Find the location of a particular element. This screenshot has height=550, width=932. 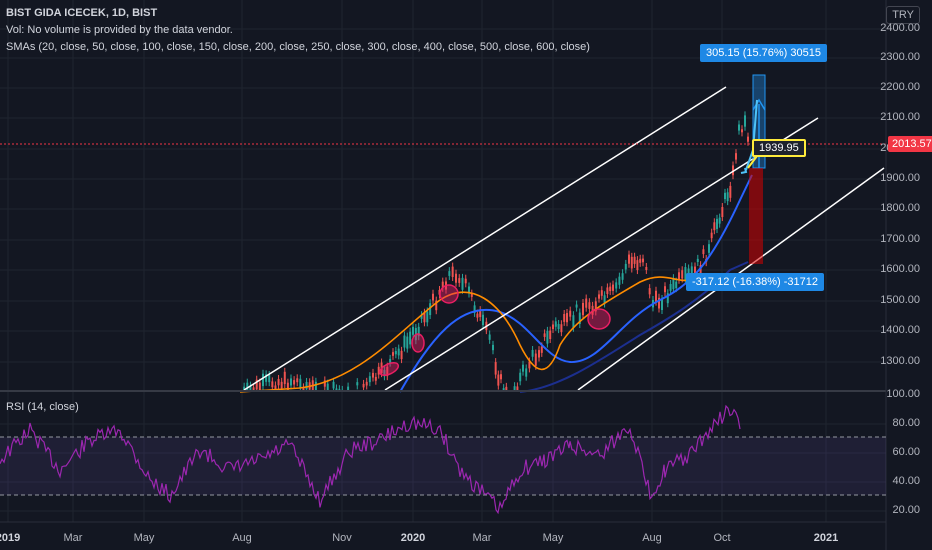

price-axis-label: 2400.00 is located at coordinates (900, 28).